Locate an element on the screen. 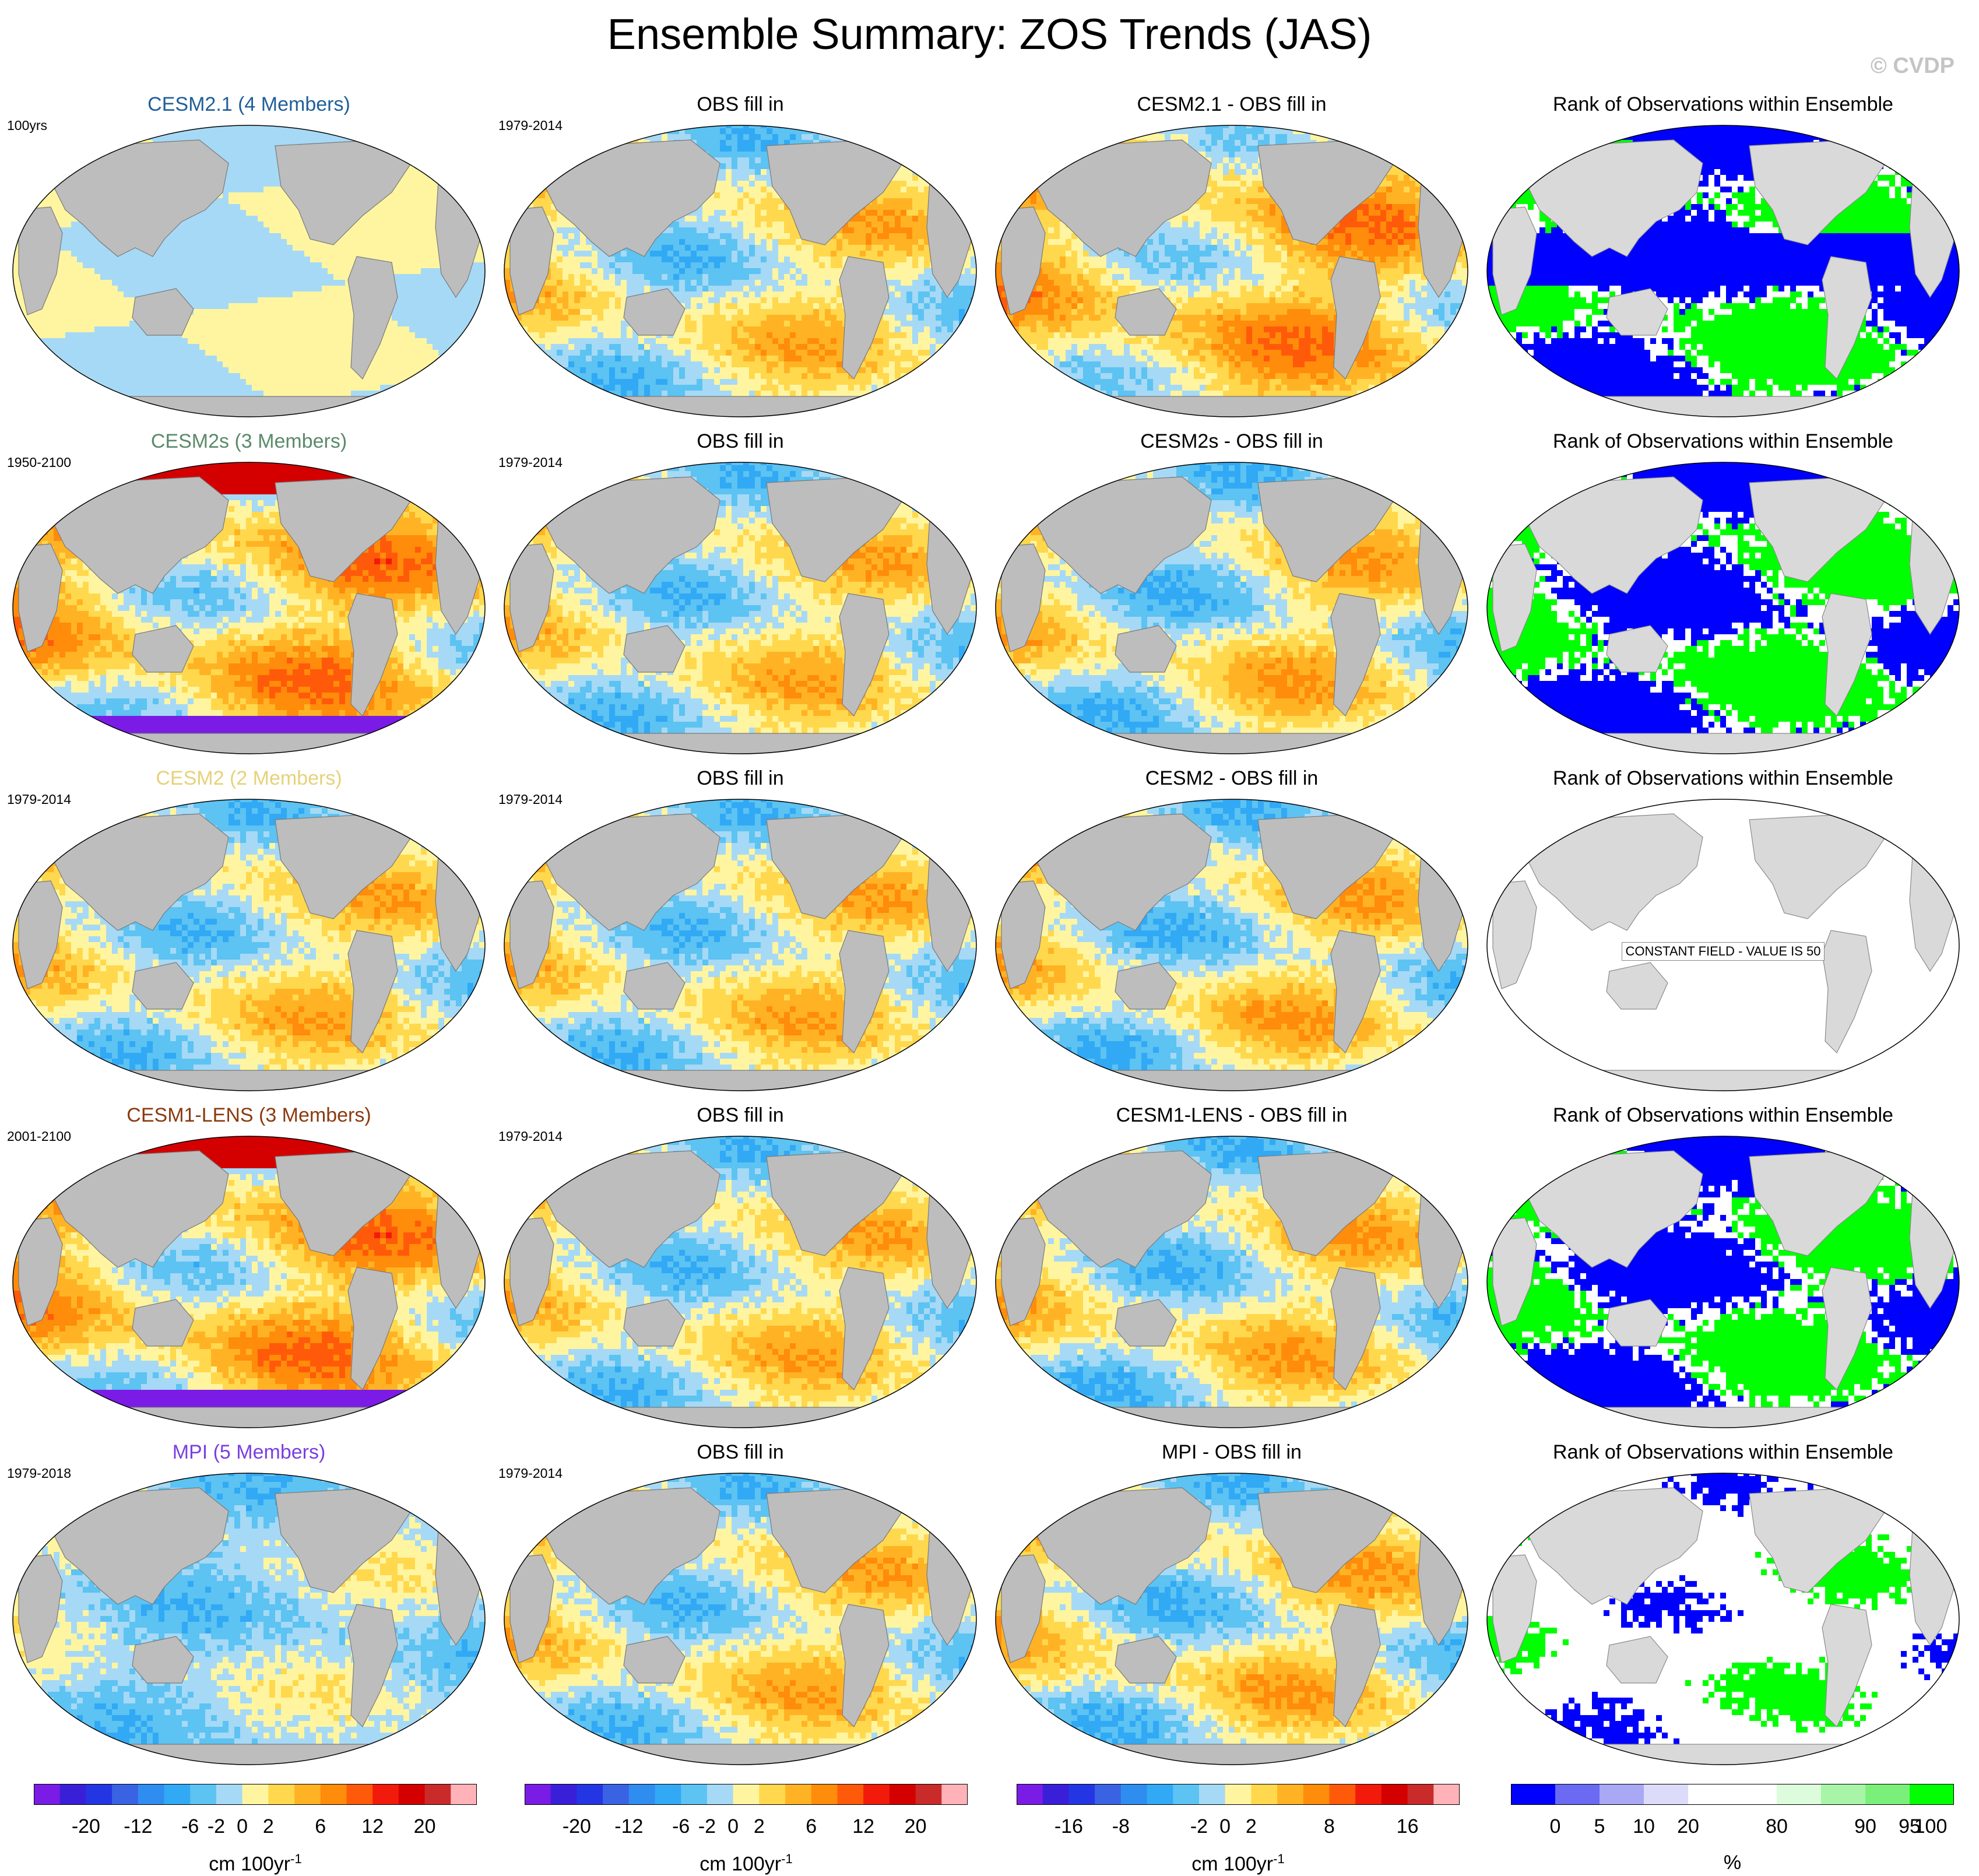 The height and width of the screenshot is (1876, 1979). panel-rank-row-2: Rank of Observations within Ensemble is located at coordinates (1723, 593).